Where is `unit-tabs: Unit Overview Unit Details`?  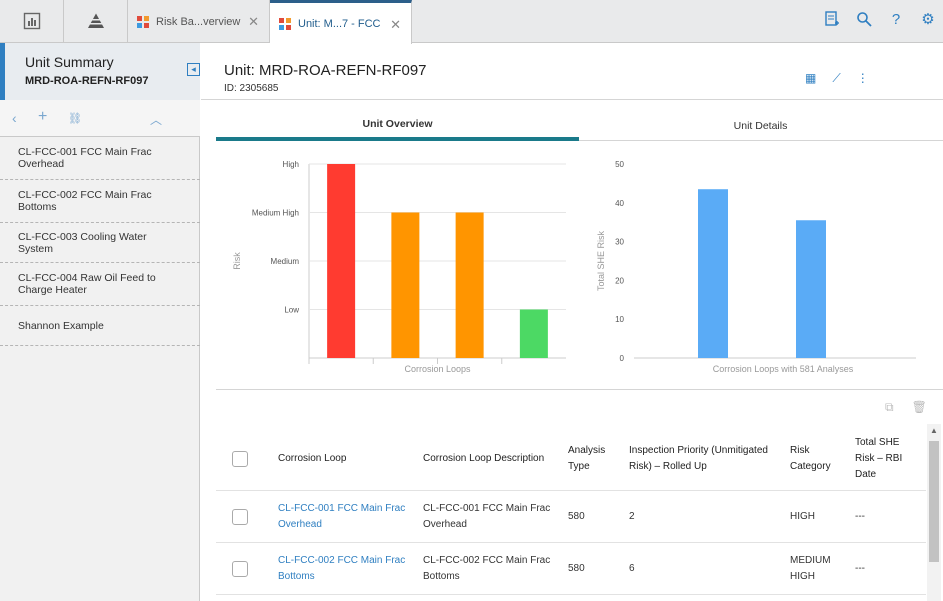
unit-tabs: Unit Overview Unit Details is located at coordinates (579, 126).